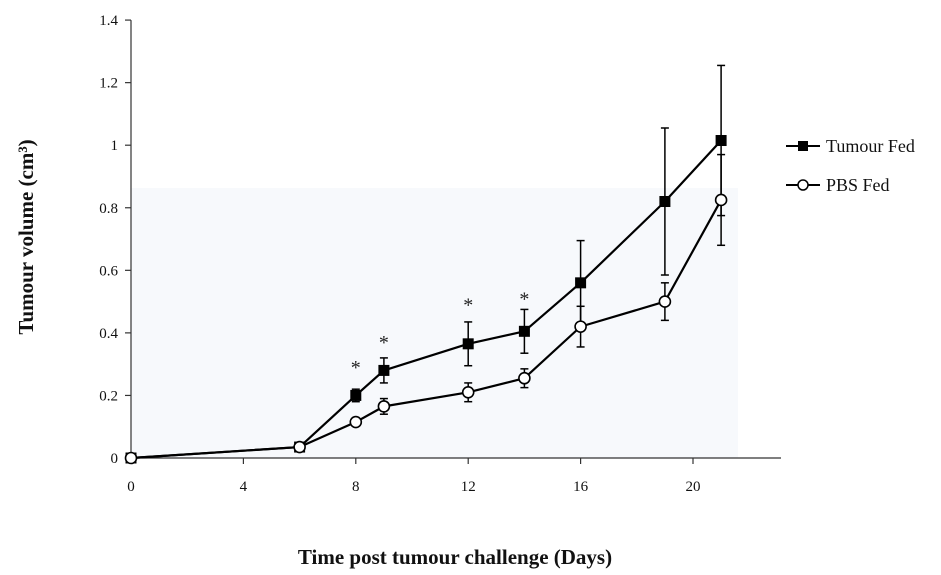  I want to click on y-tick-label: 0.2, so click(108, 396).